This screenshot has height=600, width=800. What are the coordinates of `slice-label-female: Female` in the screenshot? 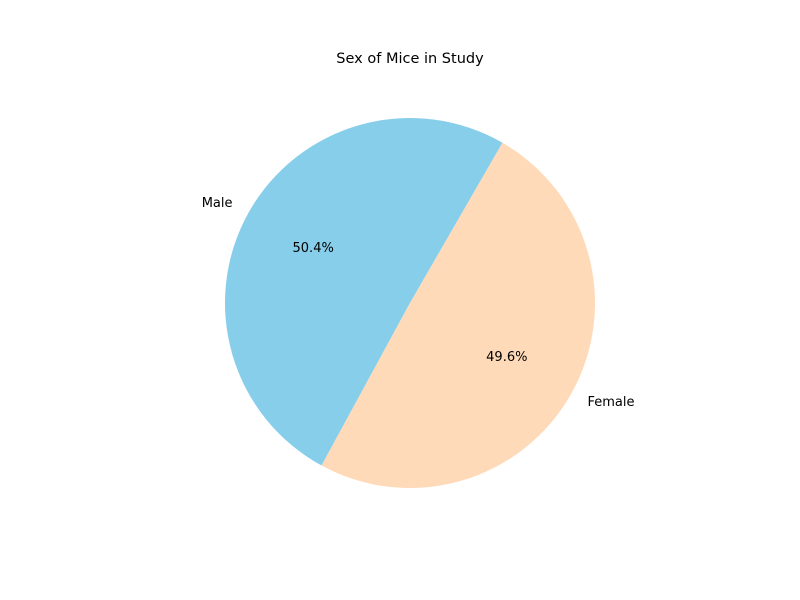 It's located at (611, 402).